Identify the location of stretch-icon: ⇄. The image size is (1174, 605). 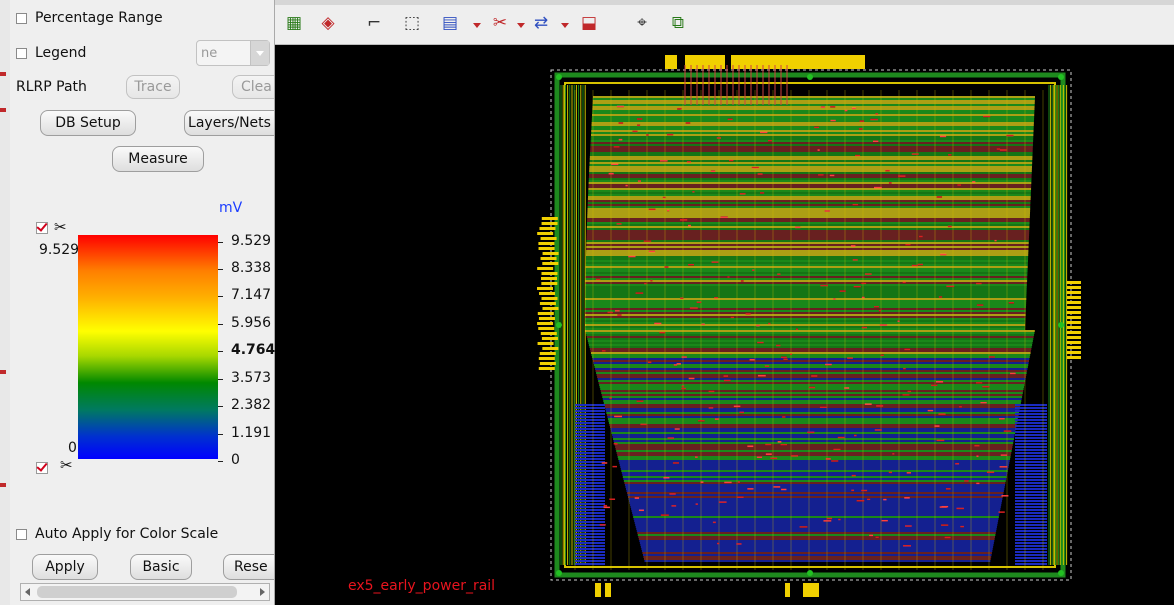
(541, 23).